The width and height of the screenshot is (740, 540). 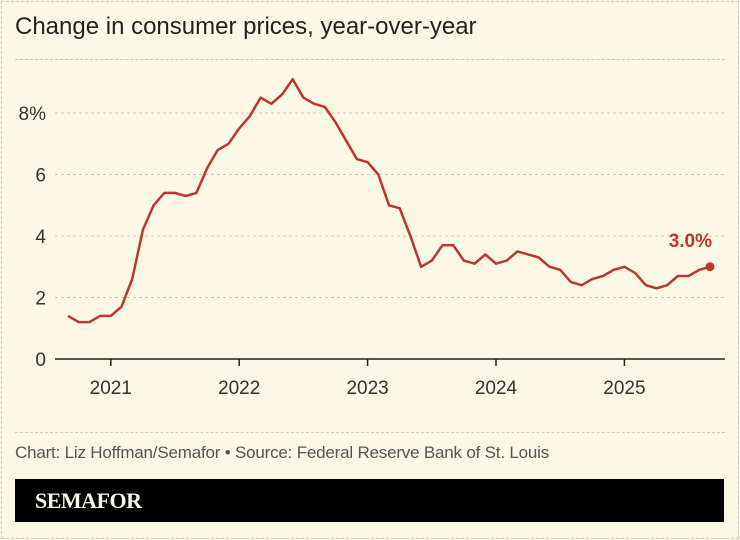 What do you see at coordinates (690, 241) in the screenshot?
I see `last-value-label: 3.0%` at bounding box center [690, 241].